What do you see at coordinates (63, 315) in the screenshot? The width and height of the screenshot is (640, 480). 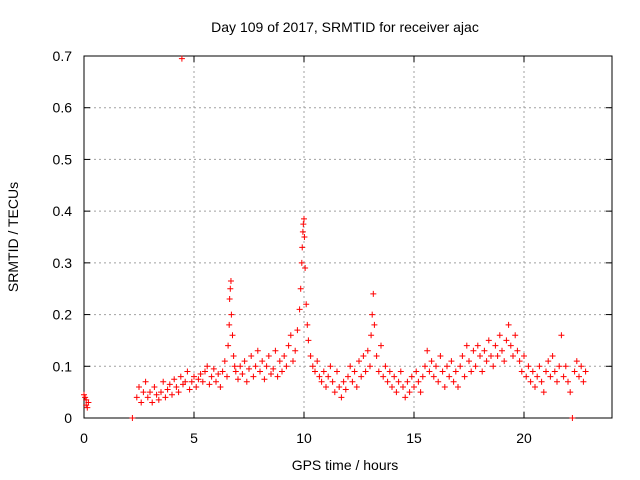 I see `y-tick-label: 0.2` at bounding box center [63, 315].